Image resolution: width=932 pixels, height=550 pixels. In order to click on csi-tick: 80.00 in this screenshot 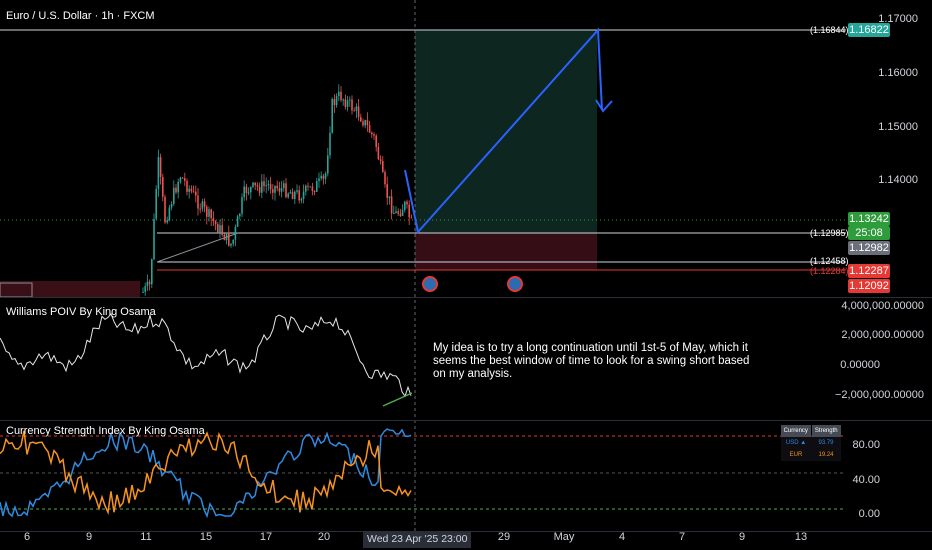, I will do `click(866, 445)`.